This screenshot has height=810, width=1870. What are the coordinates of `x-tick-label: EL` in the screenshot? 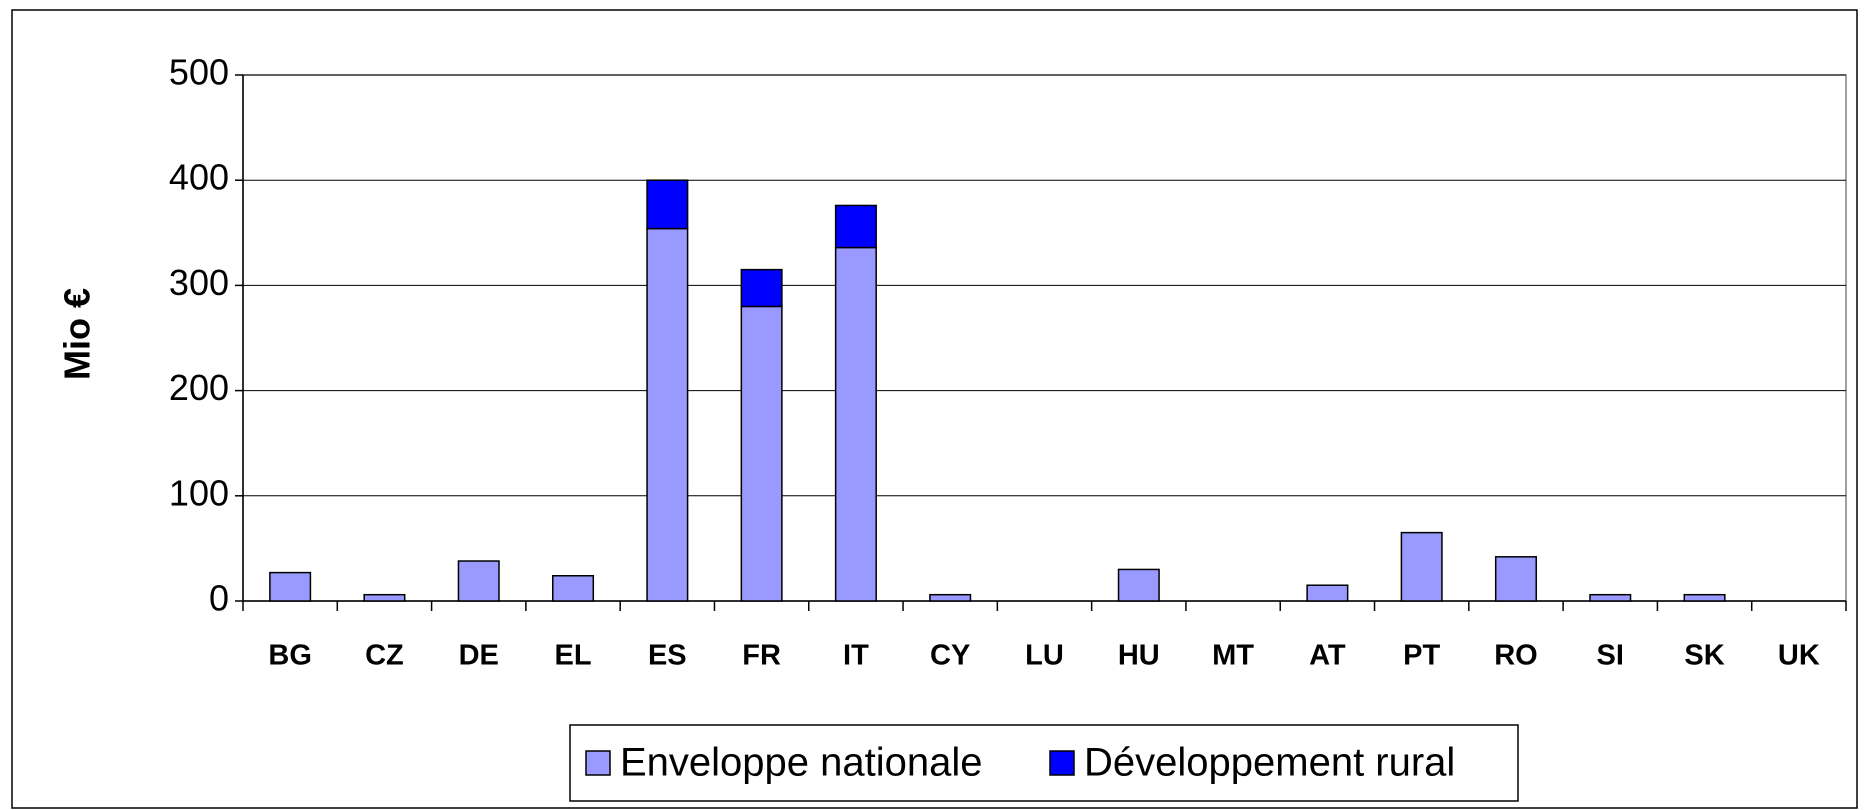 It's located at (572, 656).